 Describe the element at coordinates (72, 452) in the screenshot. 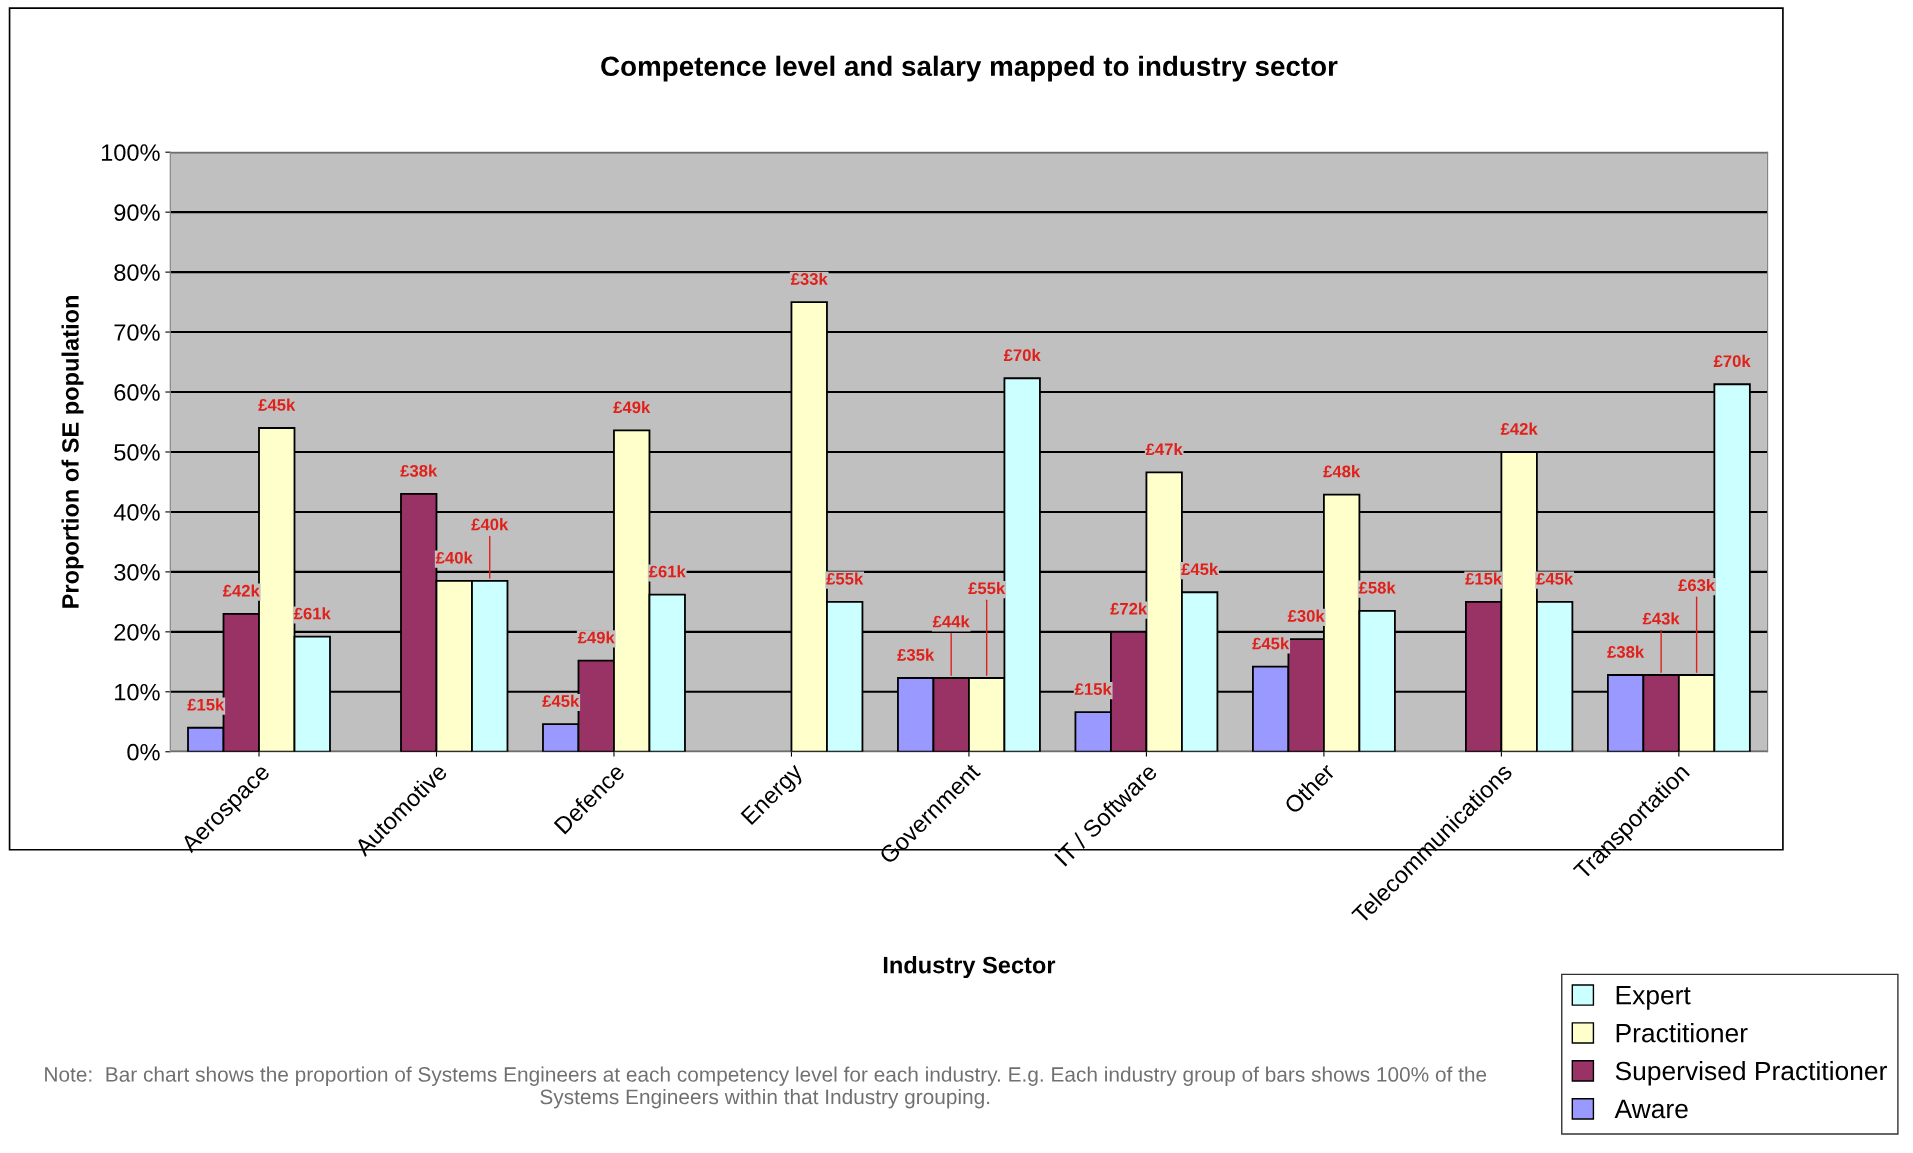

I see `y-axis-title: Proportion of SE population` at that location.